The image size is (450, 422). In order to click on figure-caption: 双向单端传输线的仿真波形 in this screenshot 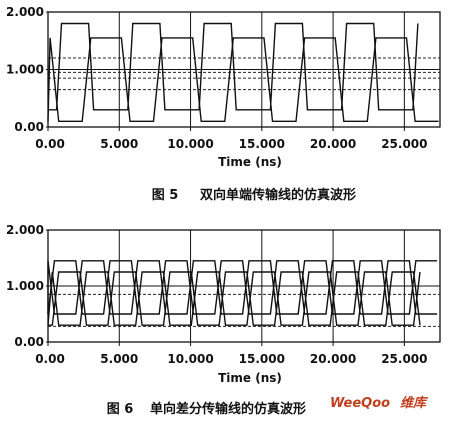, I will do `click(278, 195)`.